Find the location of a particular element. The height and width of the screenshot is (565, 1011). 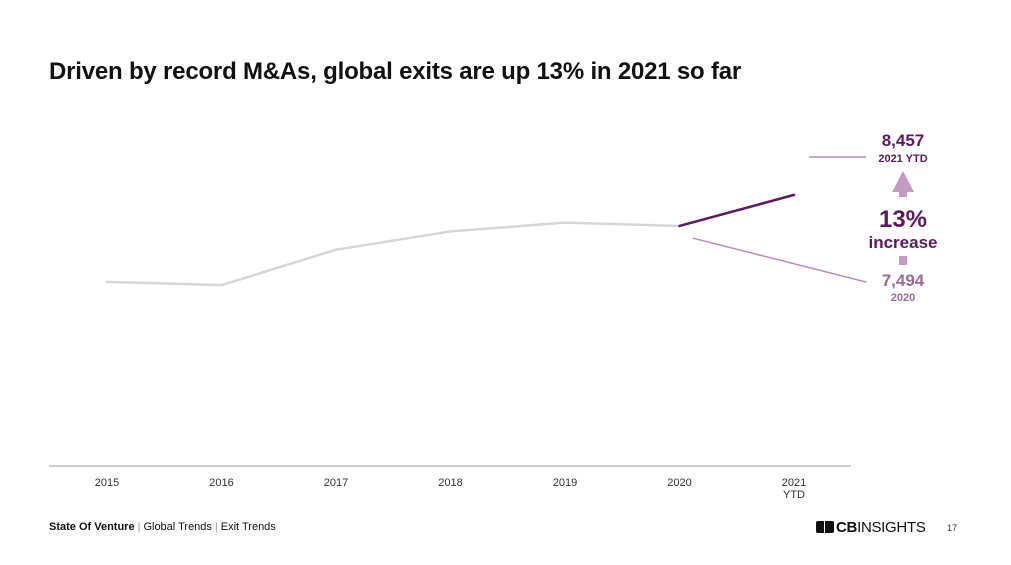

x-tick-label: 2021 is located at coordinates (794, 483).